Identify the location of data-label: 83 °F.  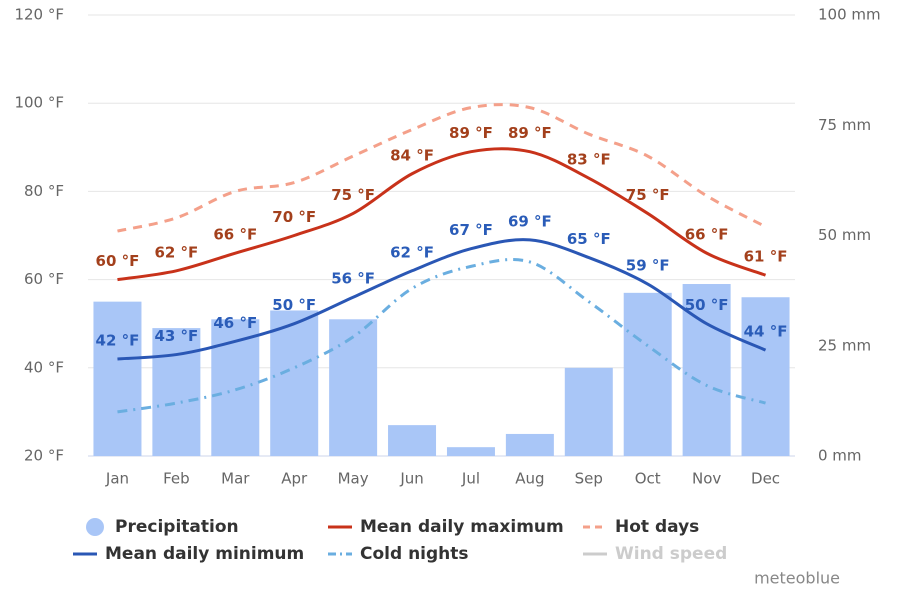
(589, 160).